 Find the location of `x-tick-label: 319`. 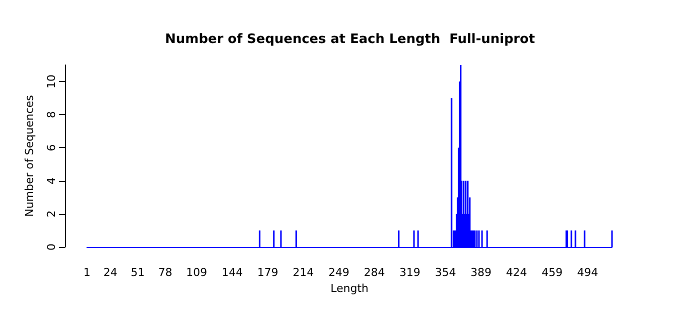

x-tick-label: 319 is located at coordinates (409, 272).